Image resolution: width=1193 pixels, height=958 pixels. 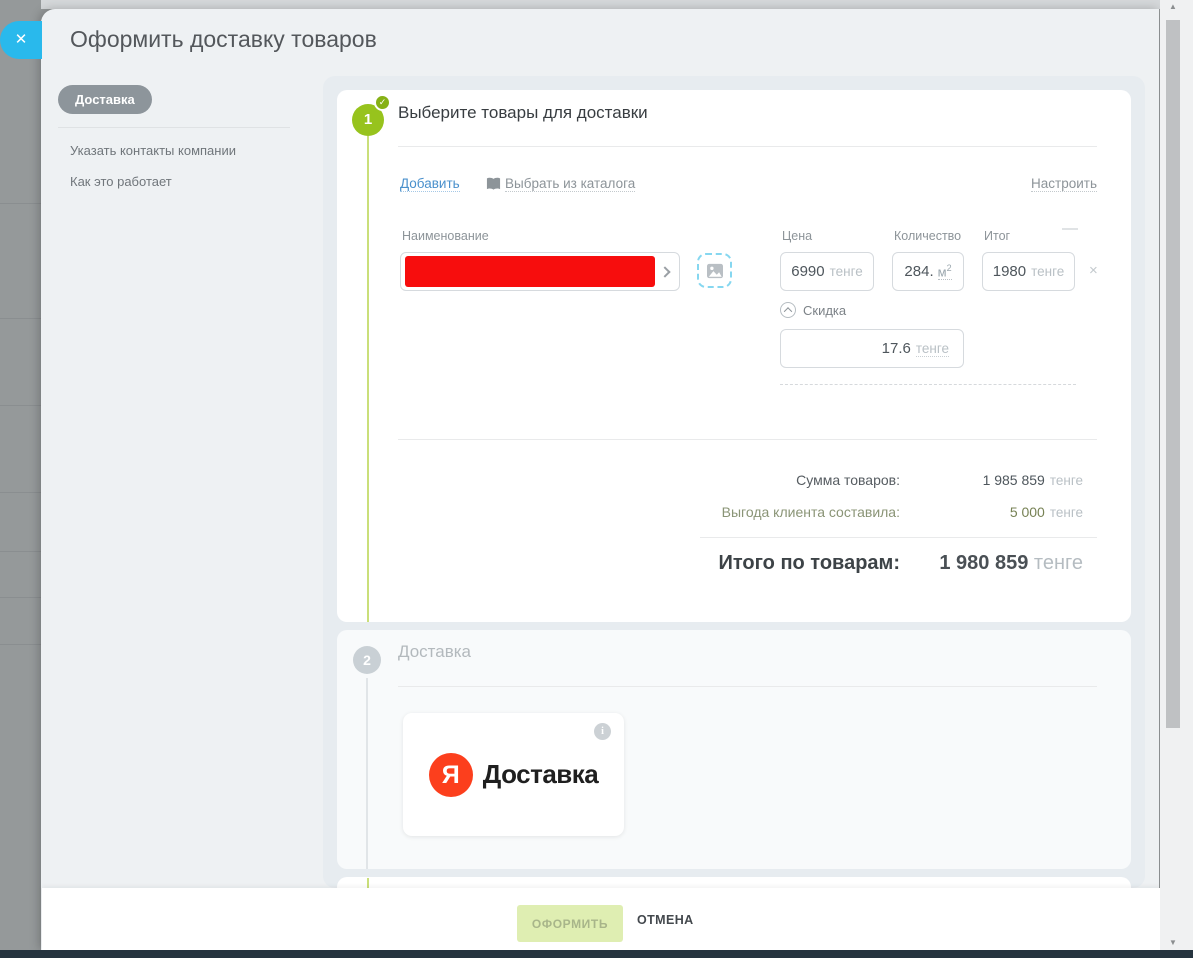 I want to click on scrollbar: ▲ ▼, so click(x=1176, y=475).